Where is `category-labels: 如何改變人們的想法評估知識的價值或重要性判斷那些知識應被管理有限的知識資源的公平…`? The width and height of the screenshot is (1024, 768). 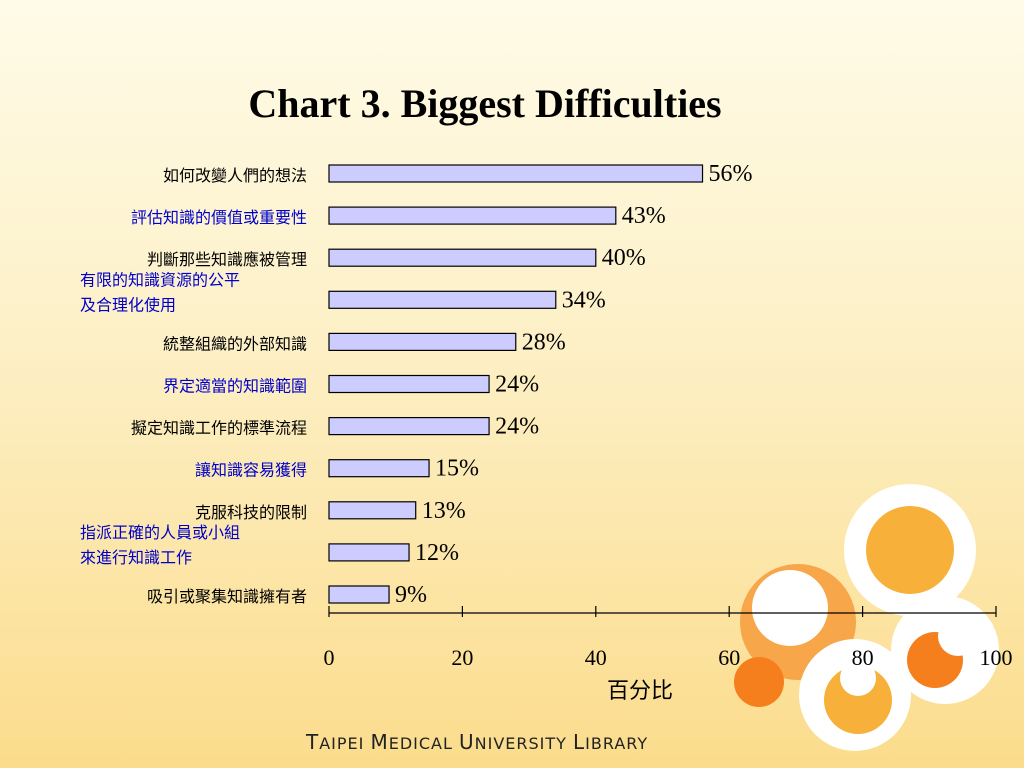
category-labels: 如何改變人們的想法評估知識的價值或重要性判斷那些知識應被管理有限的知識資源的公平… is located at coordinates (193, 386).